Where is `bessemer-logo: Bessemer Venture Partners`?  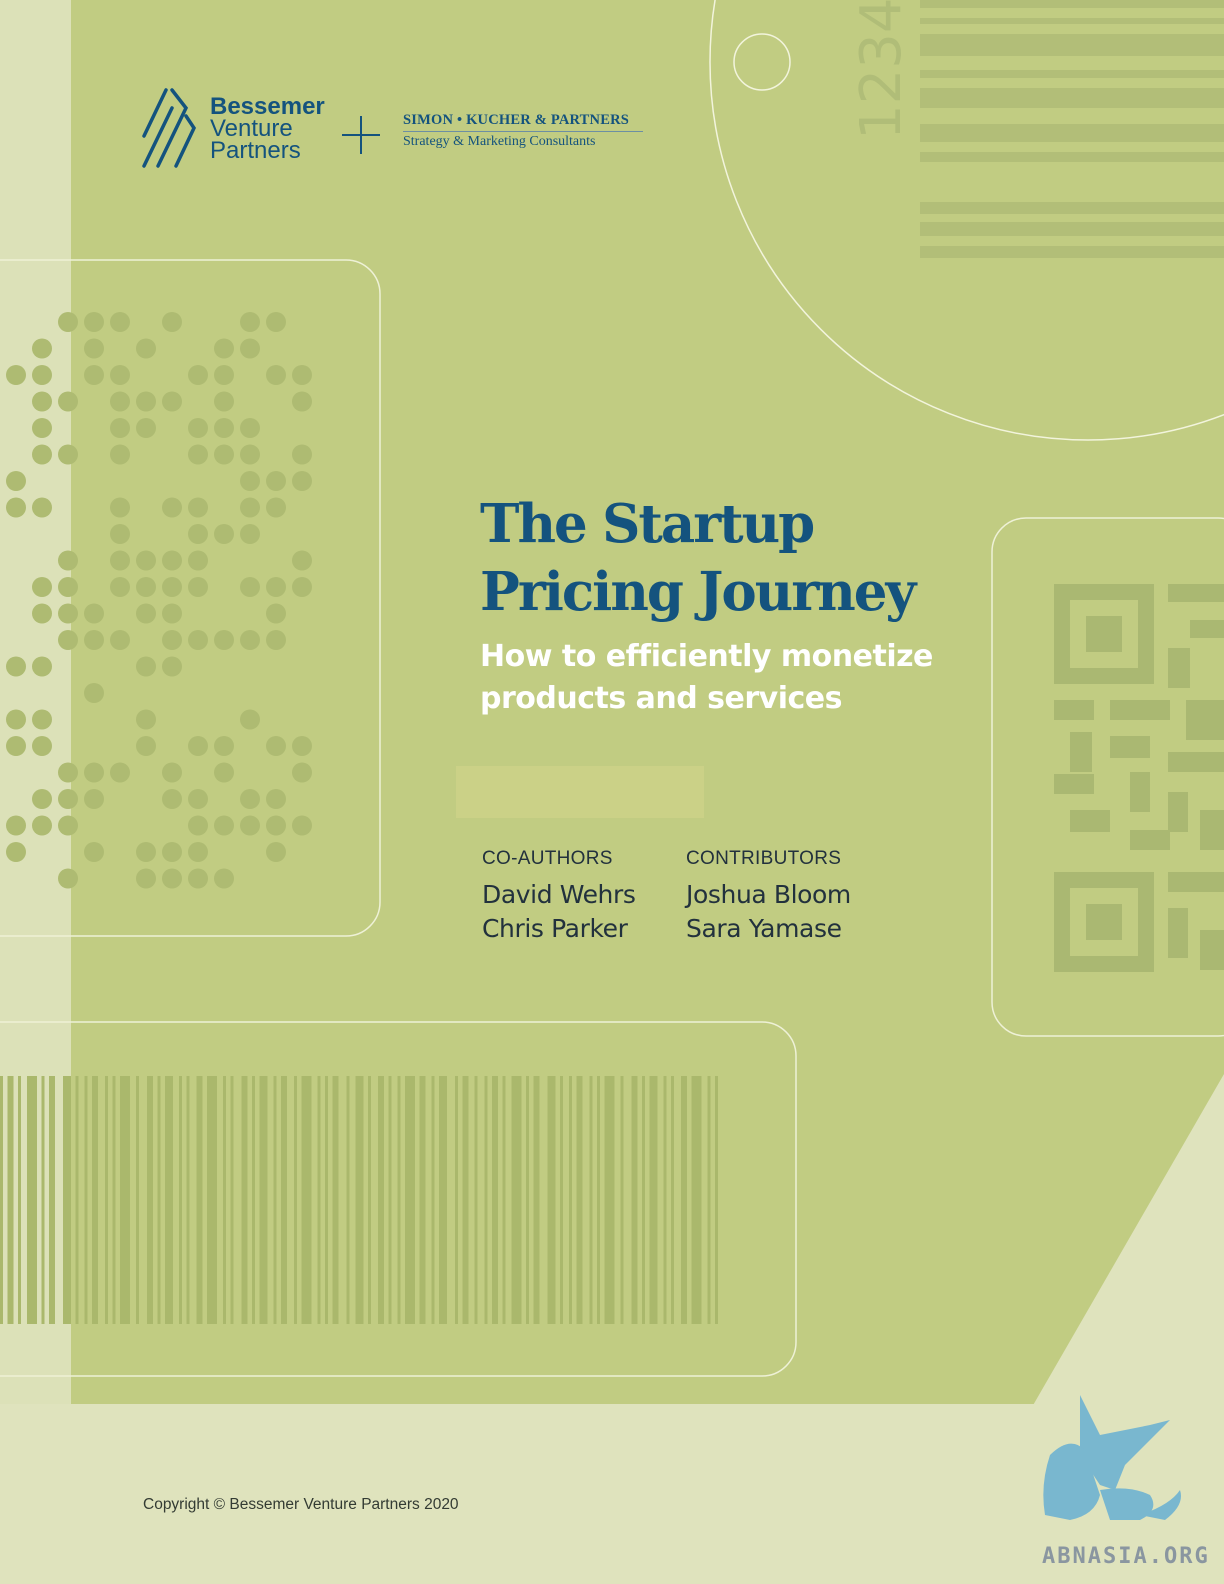
bessemer-logo: Bessemer Venture Partners is located at coordinates (237, 130).